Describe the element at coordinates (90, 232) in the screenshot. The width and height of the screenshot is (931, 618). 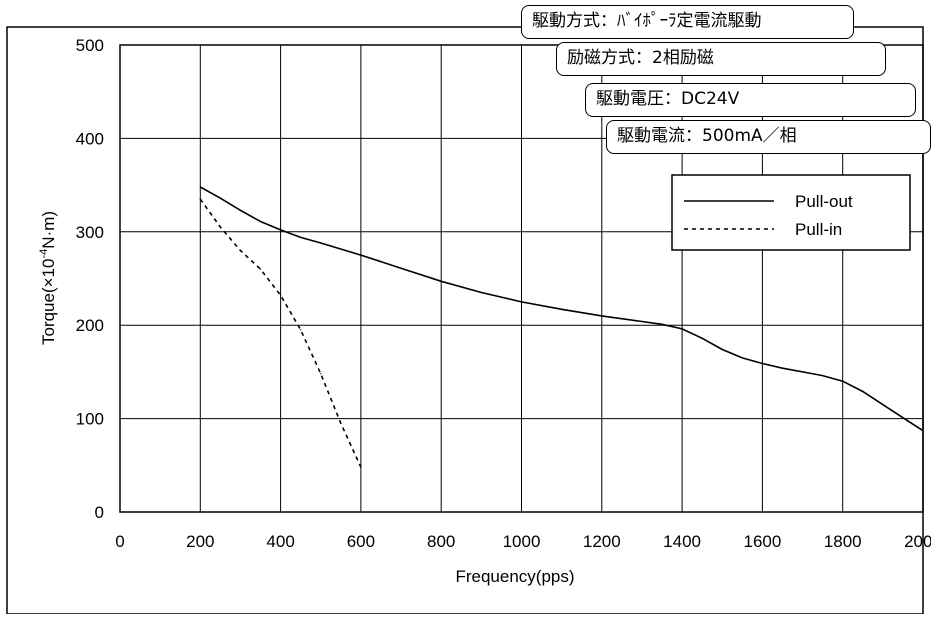
I see `y-tick-label: 300` at that location.